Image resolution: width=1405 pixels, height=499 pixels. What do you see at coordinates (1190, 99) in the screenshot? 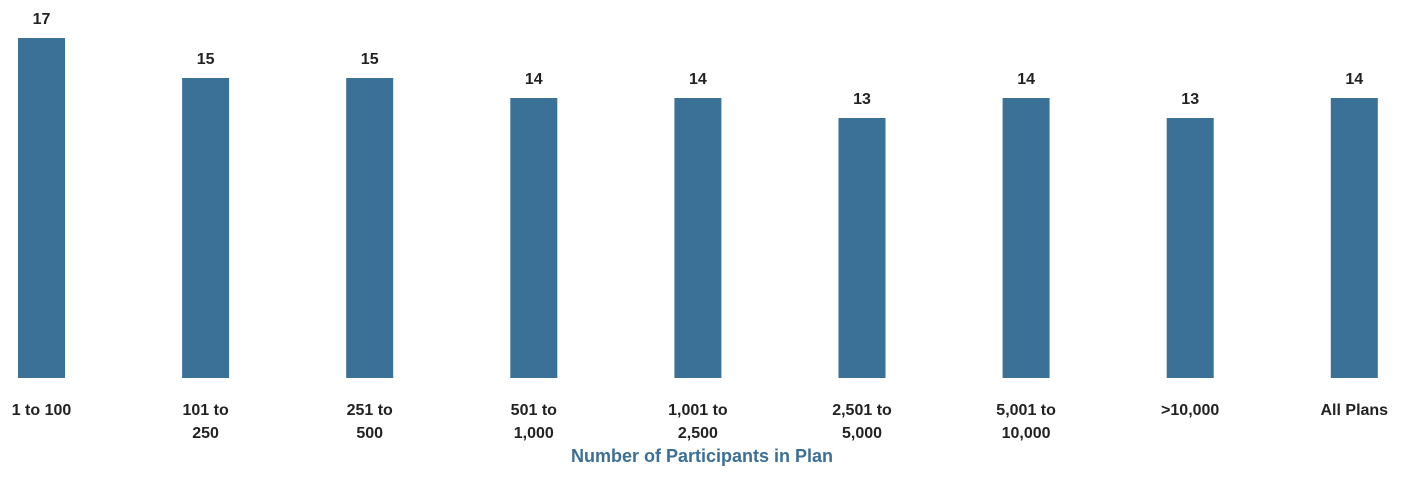
I see `value-label-8: 13` at bounding box center [1190, 99].